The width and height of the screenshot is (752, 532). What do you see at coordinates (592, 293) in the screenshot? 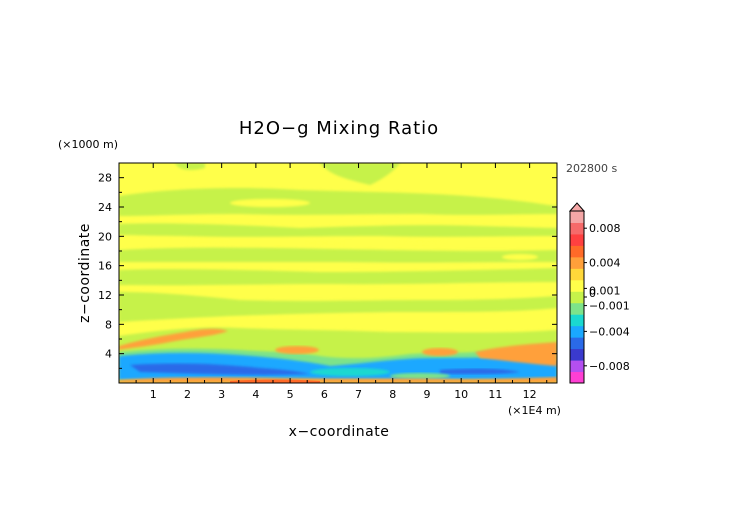
I see `colorbar-label: 0` at bounding box center [592, 293].